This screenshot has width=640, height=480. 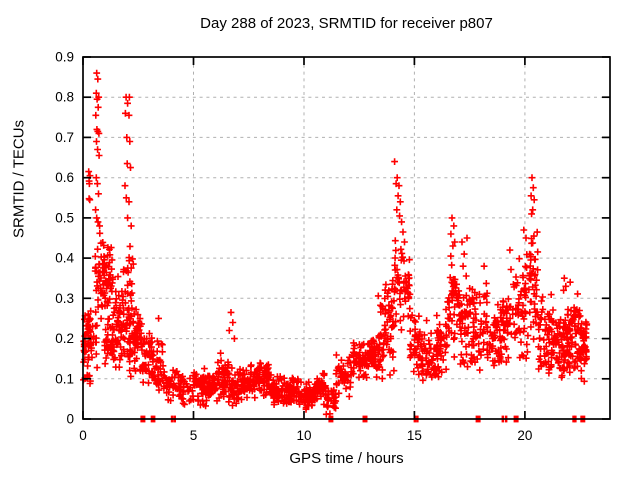 What do you see at coordinates (524, 435) in the screenshot?
I see `svg-text: 20` at bounding box center [524, 435].